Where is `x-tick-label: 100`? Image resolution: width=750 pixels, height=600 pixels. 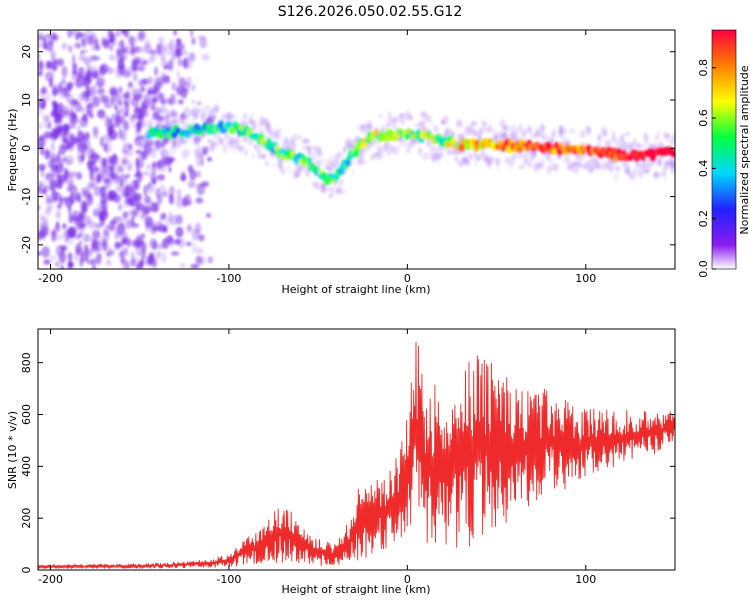 x-tick-label: 100 is located at coordinates (585, 278).